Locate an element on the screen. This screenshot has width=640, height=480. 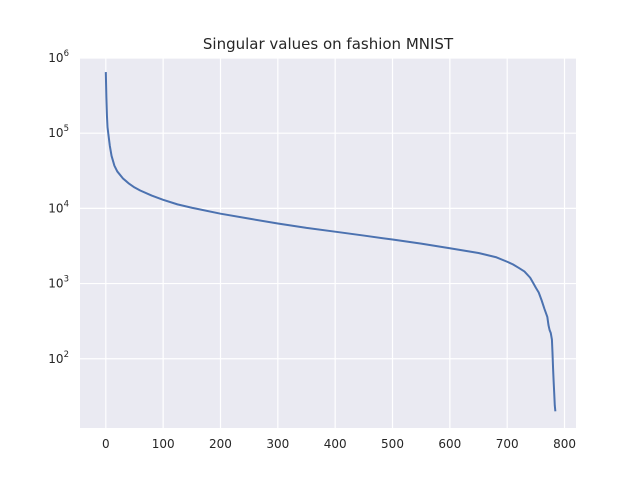
y-tick-label: 10³ is located at coordinates (58, 283).